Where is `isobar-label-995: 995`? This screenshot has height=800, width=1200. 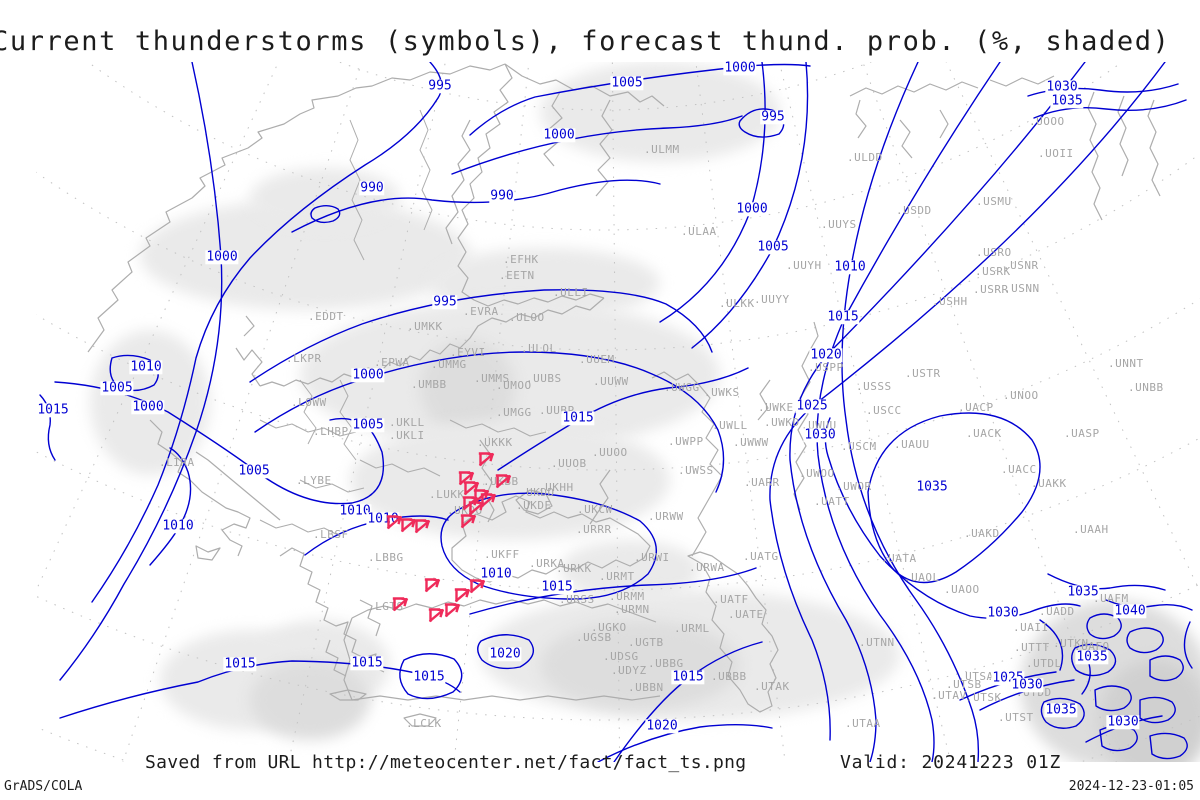
isobar-label-995: 995 is located at coordinates (440, 86).